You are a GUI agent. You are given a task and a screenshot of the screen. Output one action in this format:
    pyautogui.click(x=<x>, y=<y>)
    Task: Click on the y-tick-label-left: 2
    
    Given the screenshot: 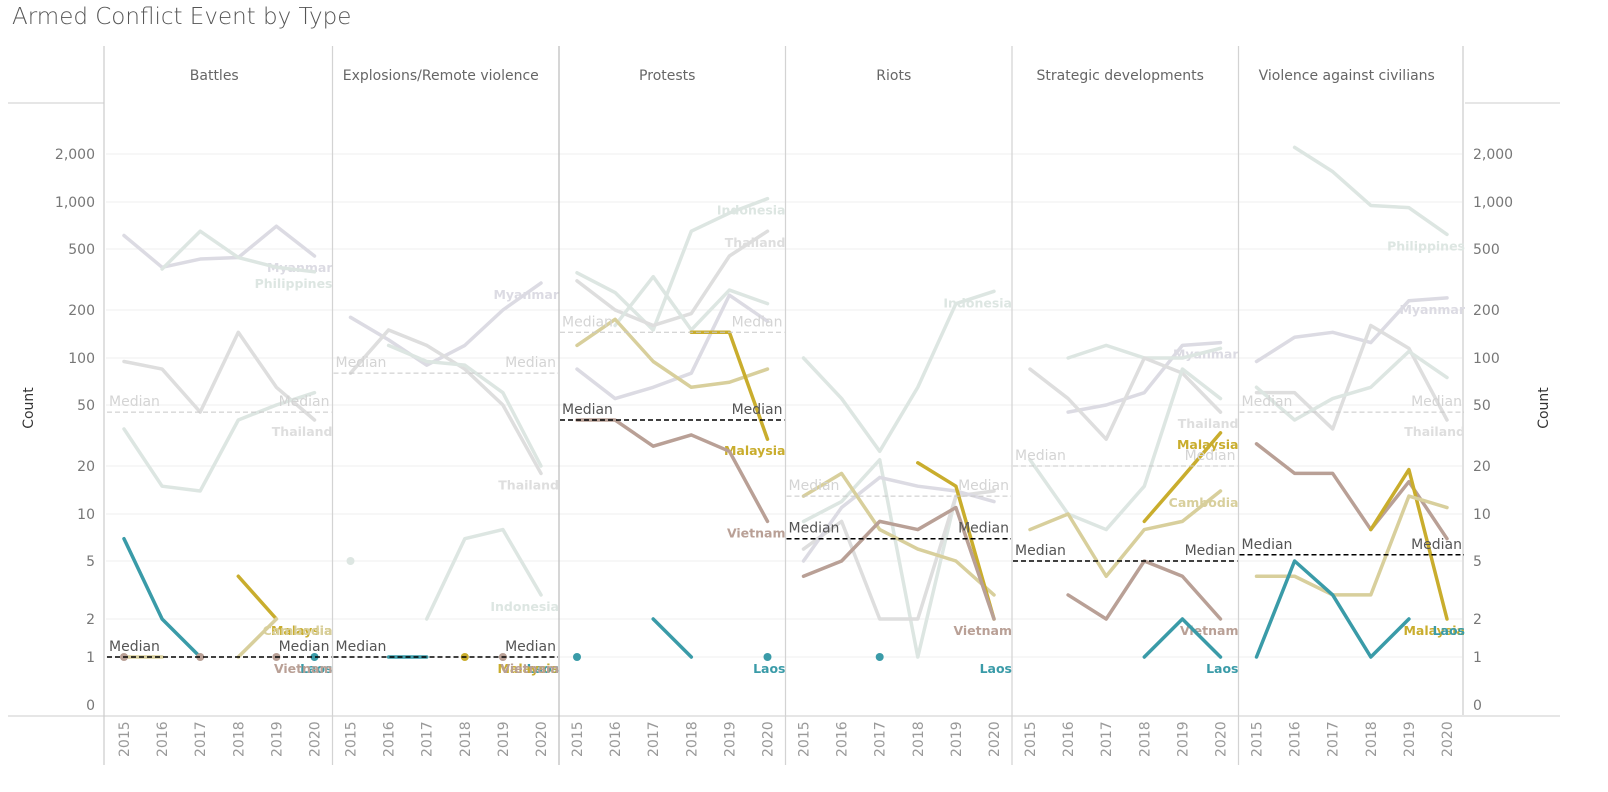 What is the action you would take?
    pyautogui.click(x=90, y=620)
    